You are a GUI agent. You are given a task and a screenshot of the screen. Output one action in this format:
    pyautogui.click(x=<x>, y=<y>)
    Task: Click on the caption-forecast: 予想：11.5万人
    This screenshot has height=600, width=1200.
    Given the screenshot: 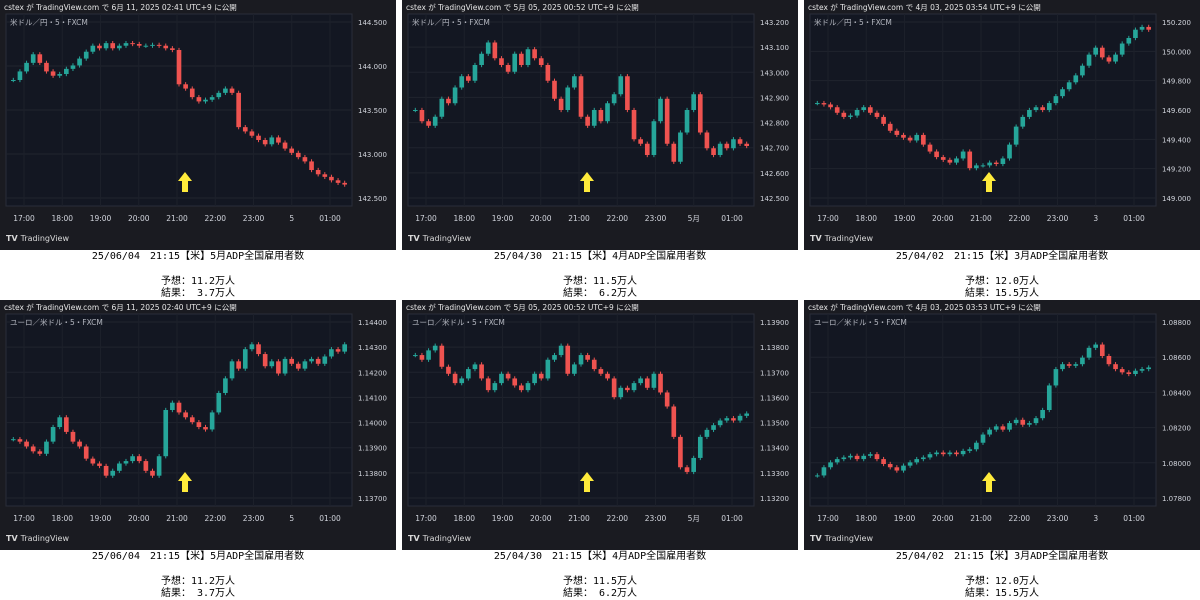 What is the action you would take?
    pyautogui.click(x=600, y=281)
    